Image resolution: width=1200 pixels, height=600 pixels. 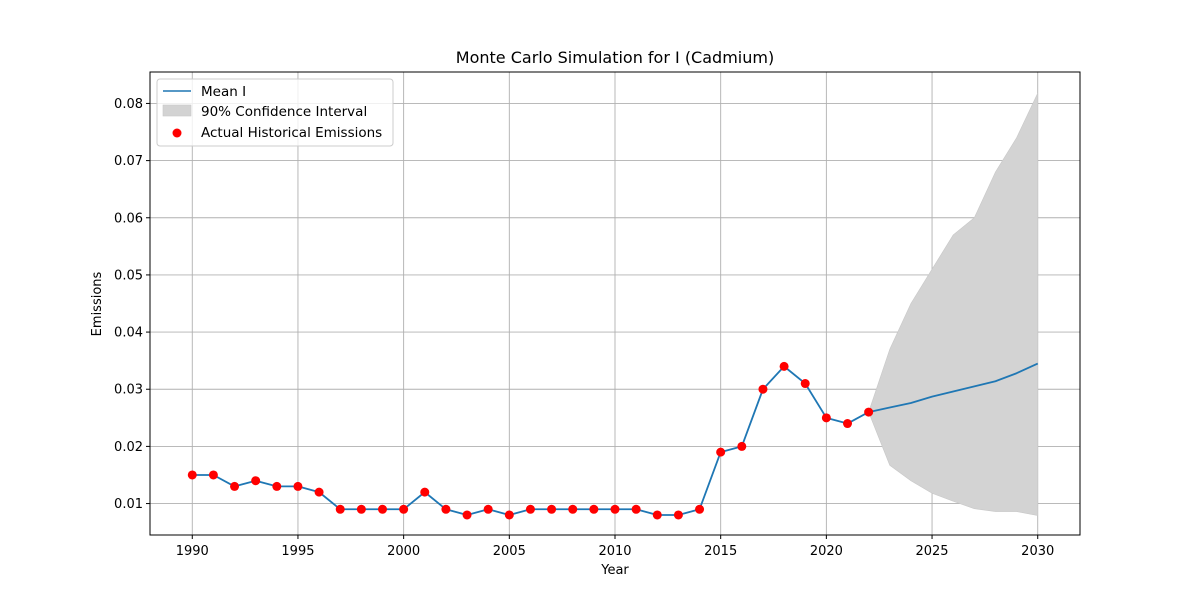 What do you see at coordinates (614, 551) in the screenshot?
I see `x-tick-label: 2010` at bounding box center [614, 551].